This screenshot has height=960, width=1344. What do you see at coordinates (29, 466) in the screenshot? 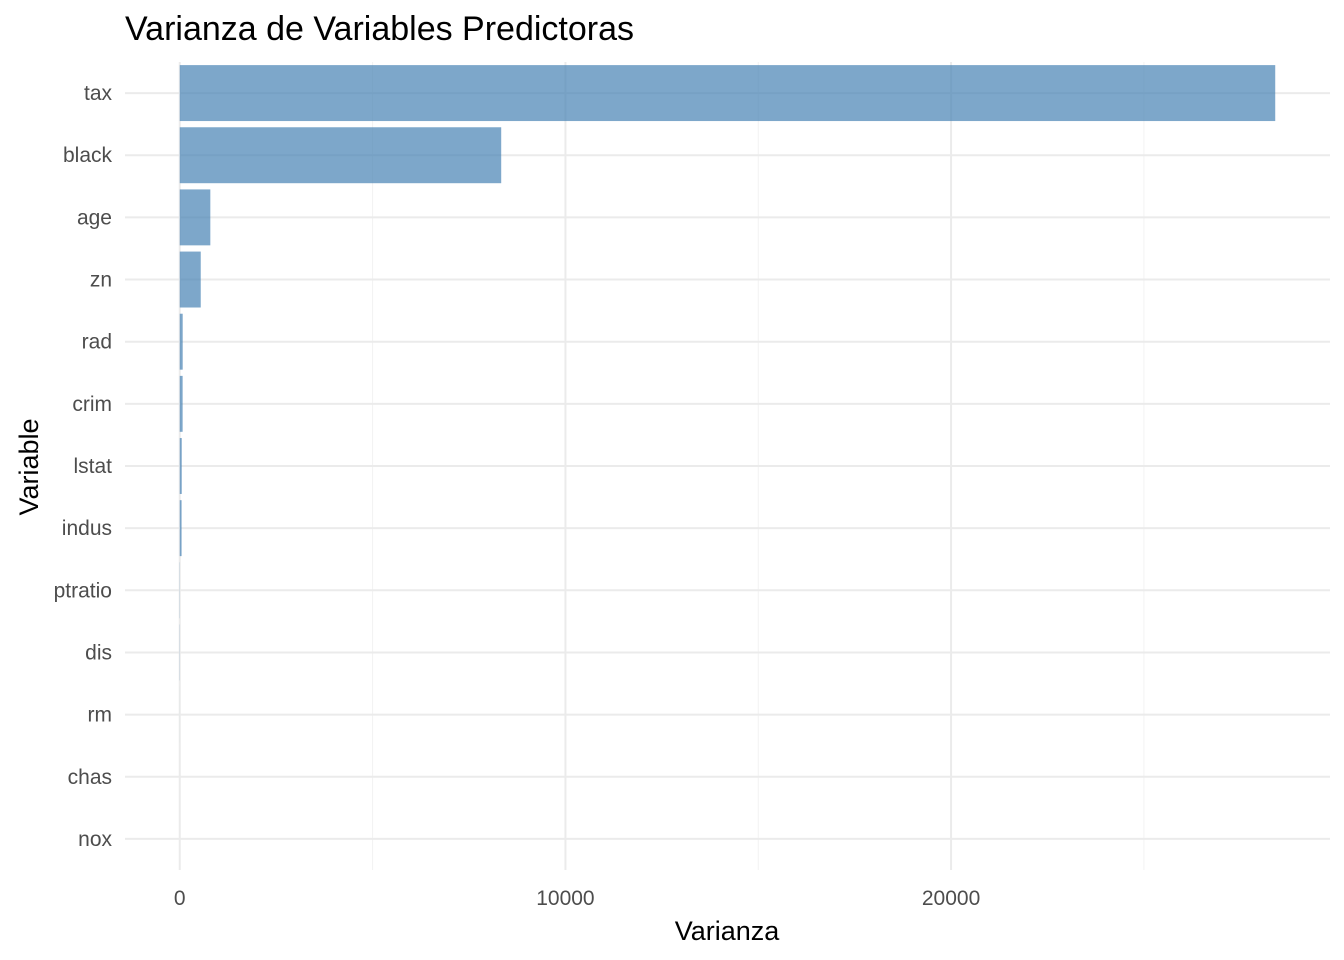
I see `y-axis-title: Variable` at bounding box center [29, 466].